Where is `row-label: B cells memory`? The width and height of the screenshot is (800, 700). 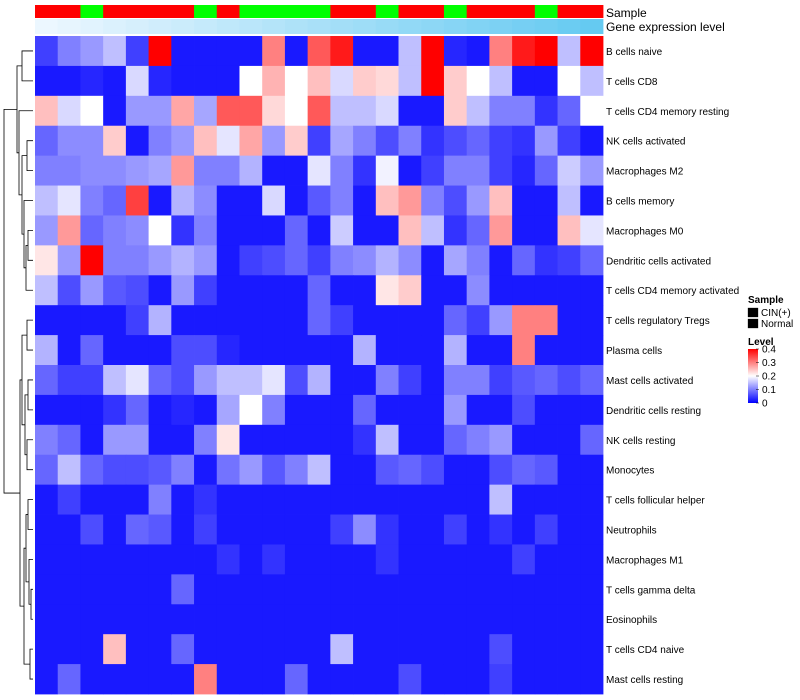 row-label: B cells memory is located at coordinates (640, 202).